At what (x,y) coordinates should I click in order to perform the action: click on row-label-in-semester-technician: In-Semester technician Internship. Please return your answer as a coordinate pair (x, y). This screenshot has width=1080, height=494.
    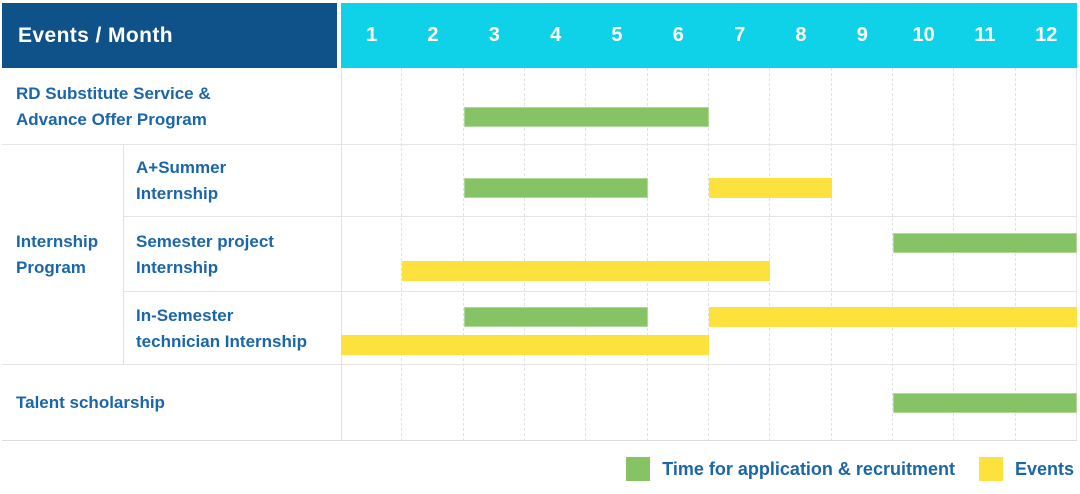
    Looking at the image, I should click on (232, 328).